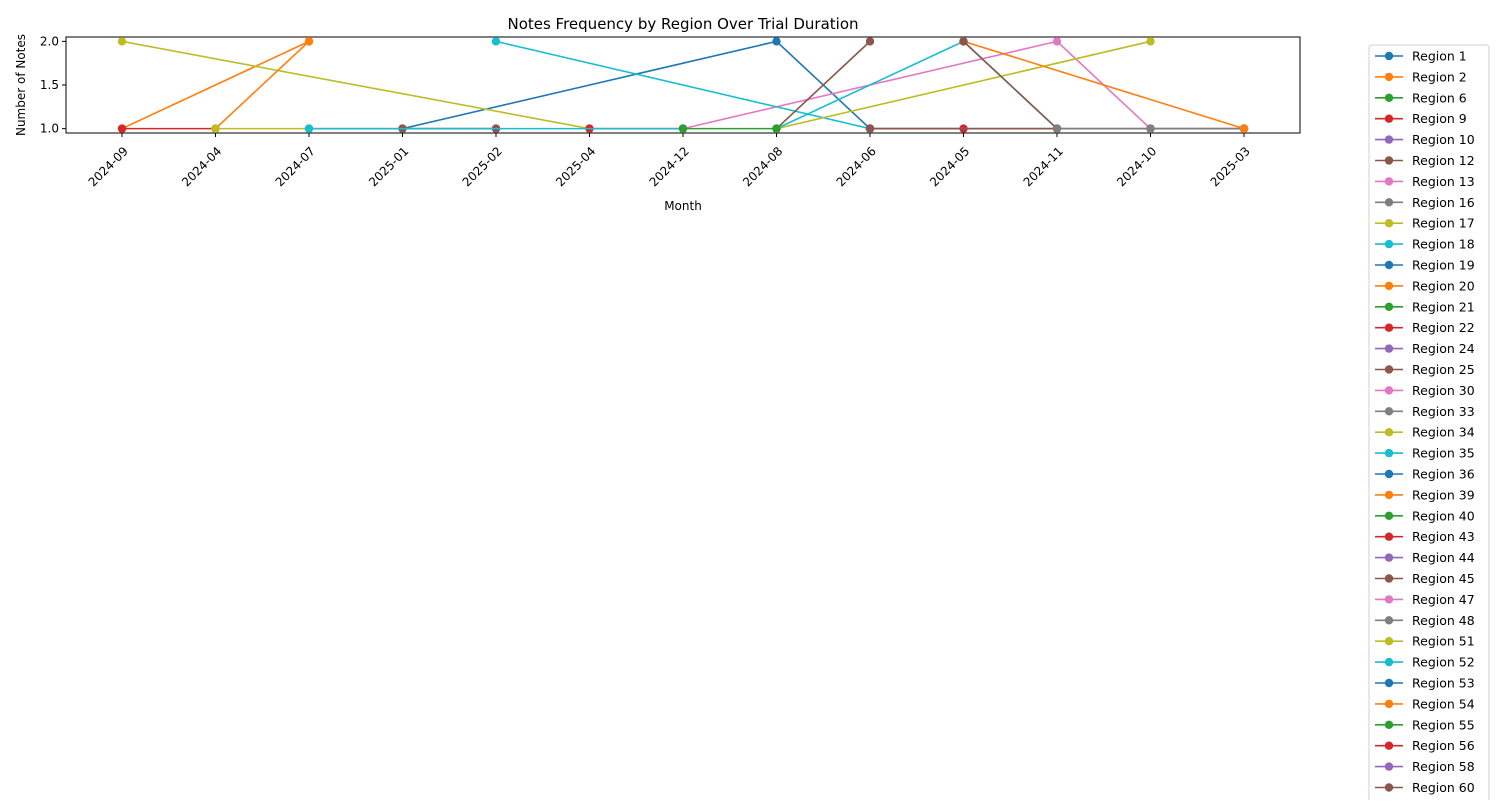 The width and height of the screenshot is (1500, 804). I want to click on legend-entry: Region 17, so click(1425, 223).